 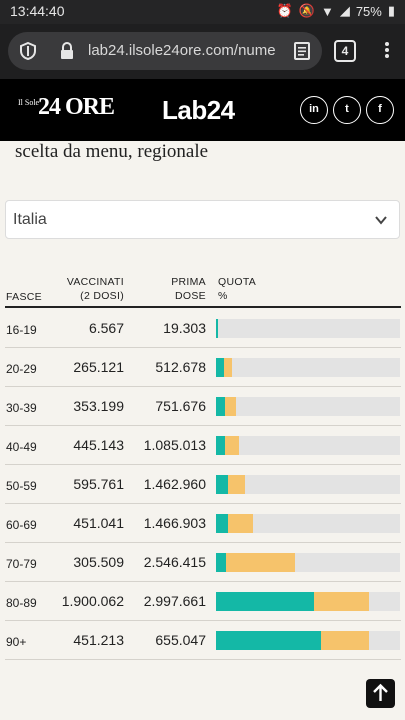 What do you see at coordinates (24, 297) in the screenshot?
I see `header-fasce: FASCE` at bounding box center [24, 297].